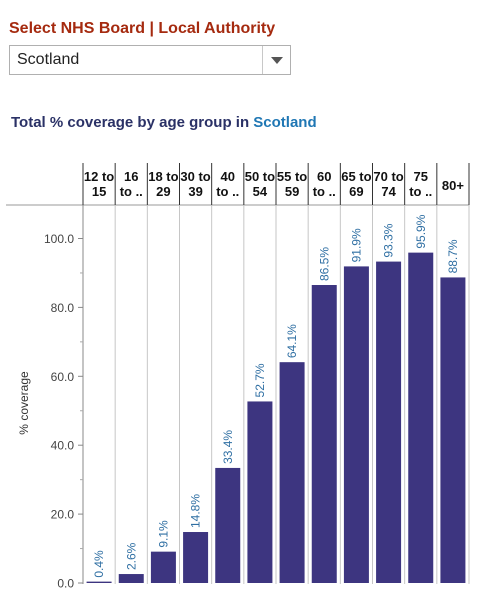  What do you see at coordinates (48, 59) in the screenshot?
I see `board-dropdown-value: Scotland` at bounding box center [48, 59].